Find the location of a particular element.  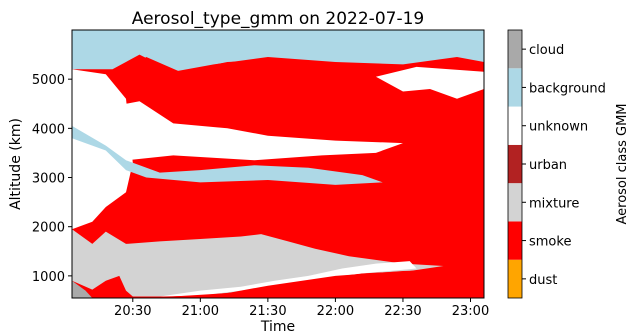

colorbar-label-smoke: smoke is located at coordinates (550, 242).